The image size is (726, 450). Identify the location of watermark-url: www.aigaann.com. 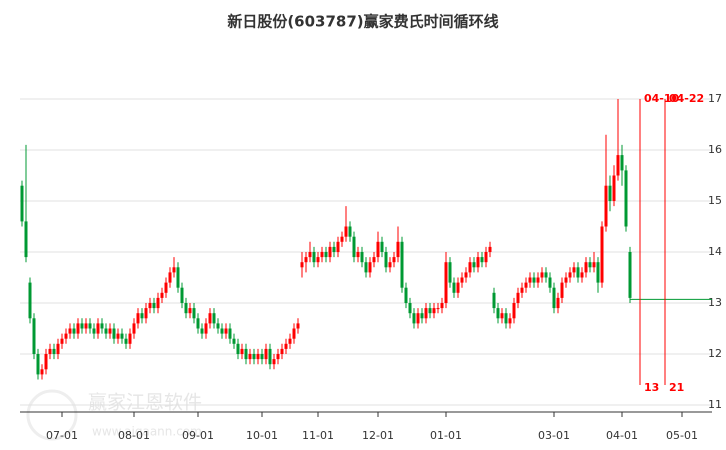
(147, 432).